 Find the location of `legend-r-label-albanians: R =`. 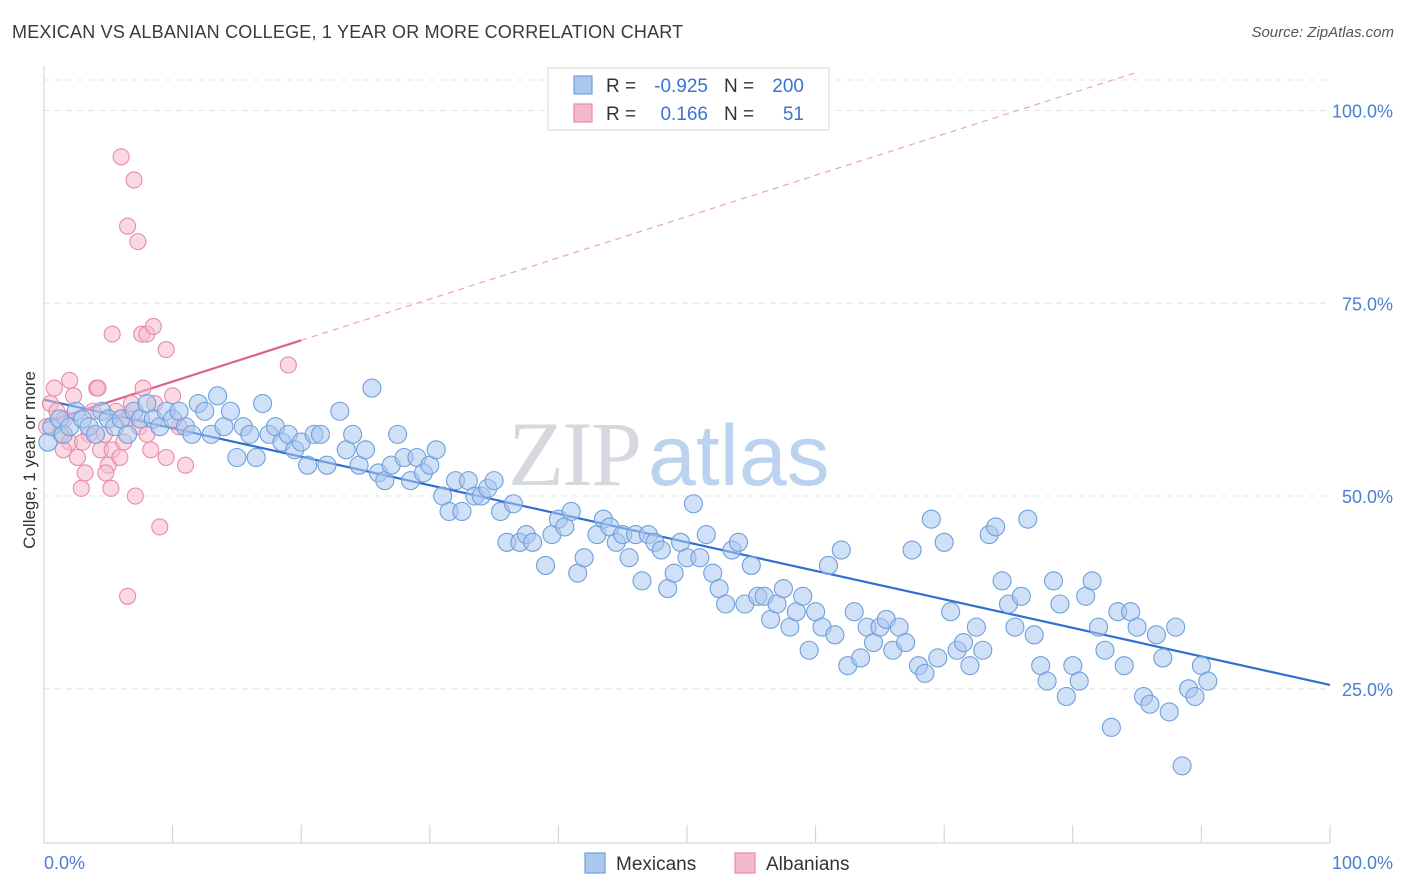

legend-r-label-albanians: R = is located at coordinates (621, 114).